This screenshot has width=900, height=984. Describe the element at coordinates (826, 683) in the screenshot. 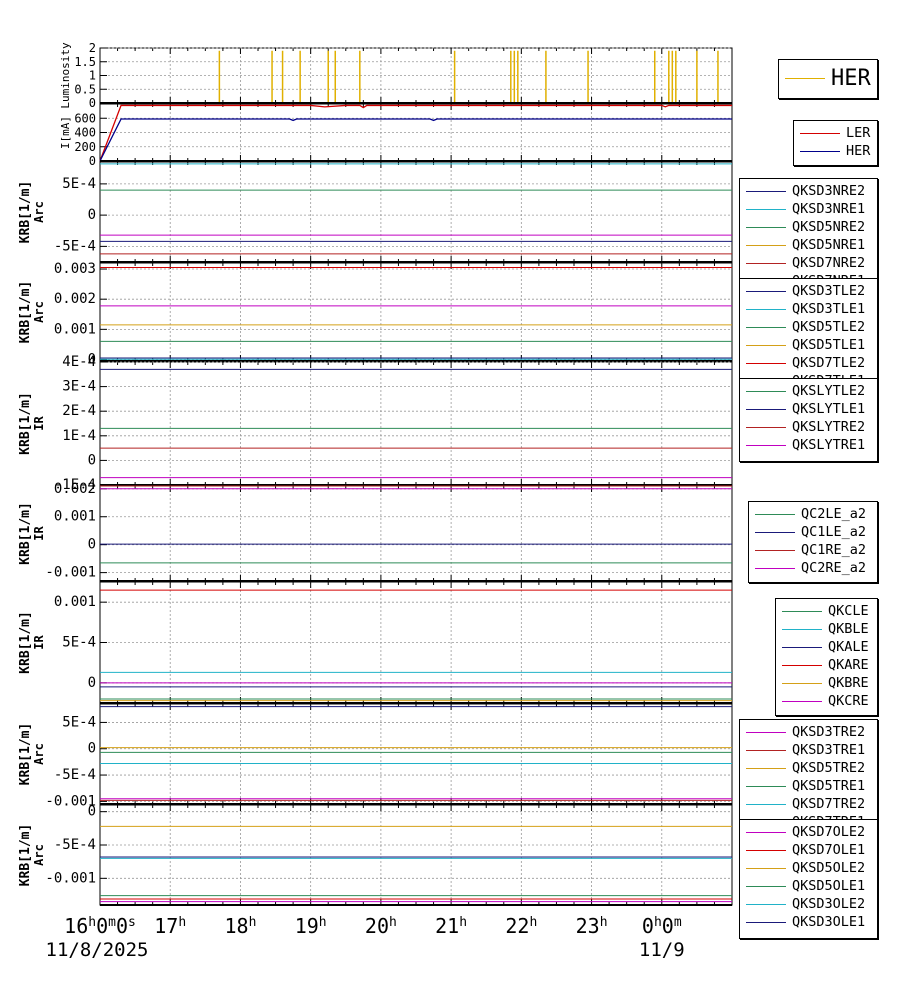

I see `legend-entry: QKBRE` at that location.